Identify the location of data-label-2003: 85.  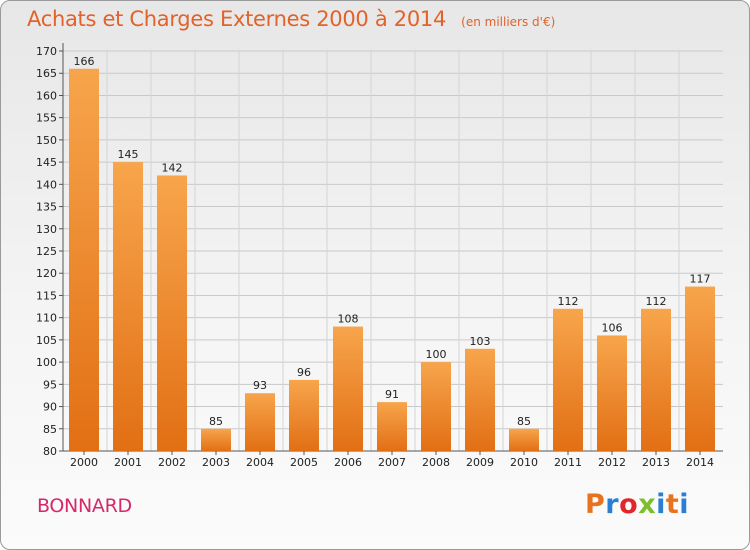
(216, 421).